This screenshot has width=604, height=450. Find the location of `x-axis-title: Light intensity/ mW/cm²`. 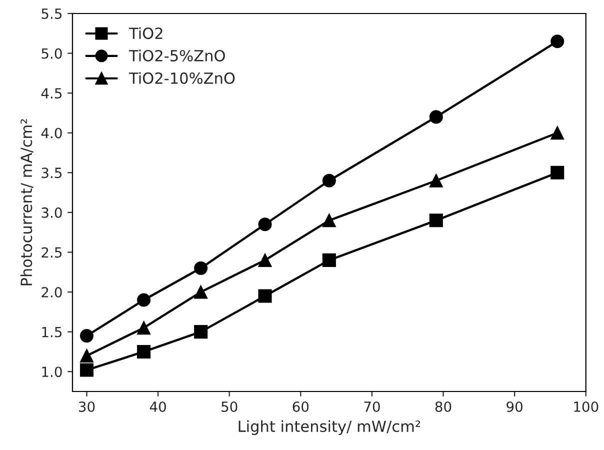

x-axis-title: Light intensity/ mW/cm² is located at coordinates (329, 428).